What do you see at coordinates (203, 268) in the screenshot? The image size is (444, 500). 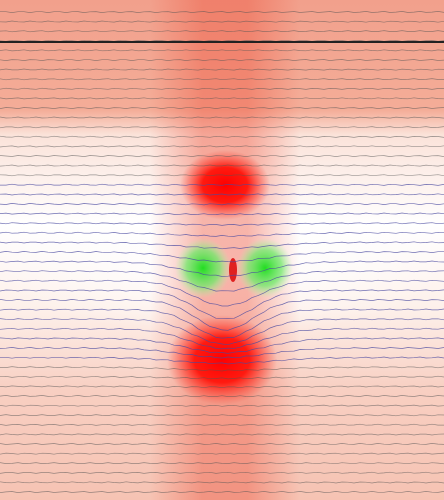 I see `green-blob-left` at bounding box center [203, 268].